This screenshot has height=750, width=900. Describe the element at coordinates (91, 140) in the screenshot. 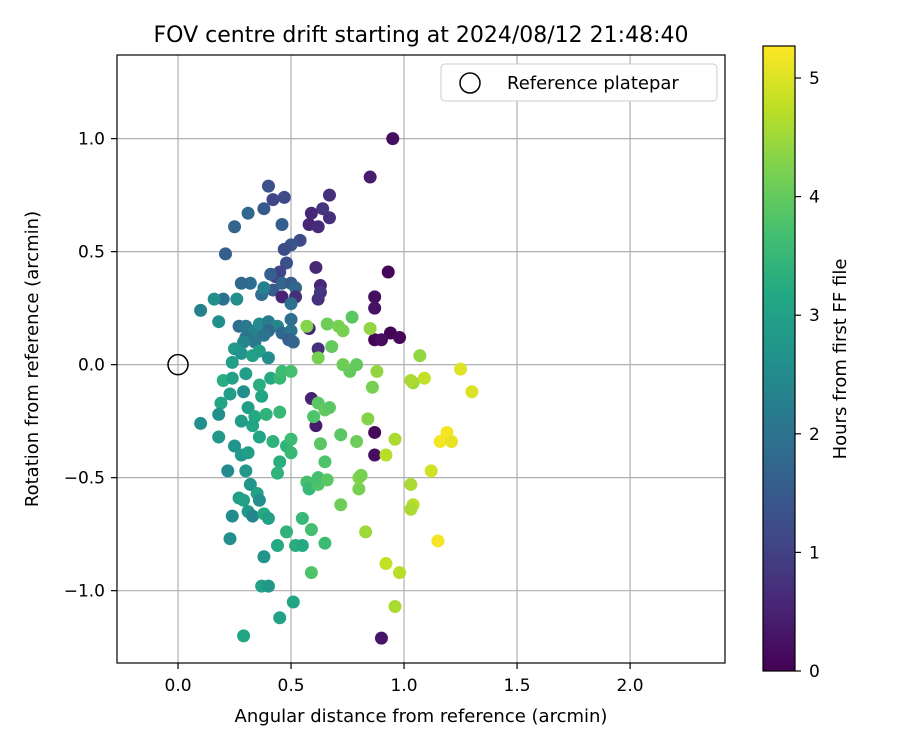

I see `y-tick-label: 1.0` at that location.